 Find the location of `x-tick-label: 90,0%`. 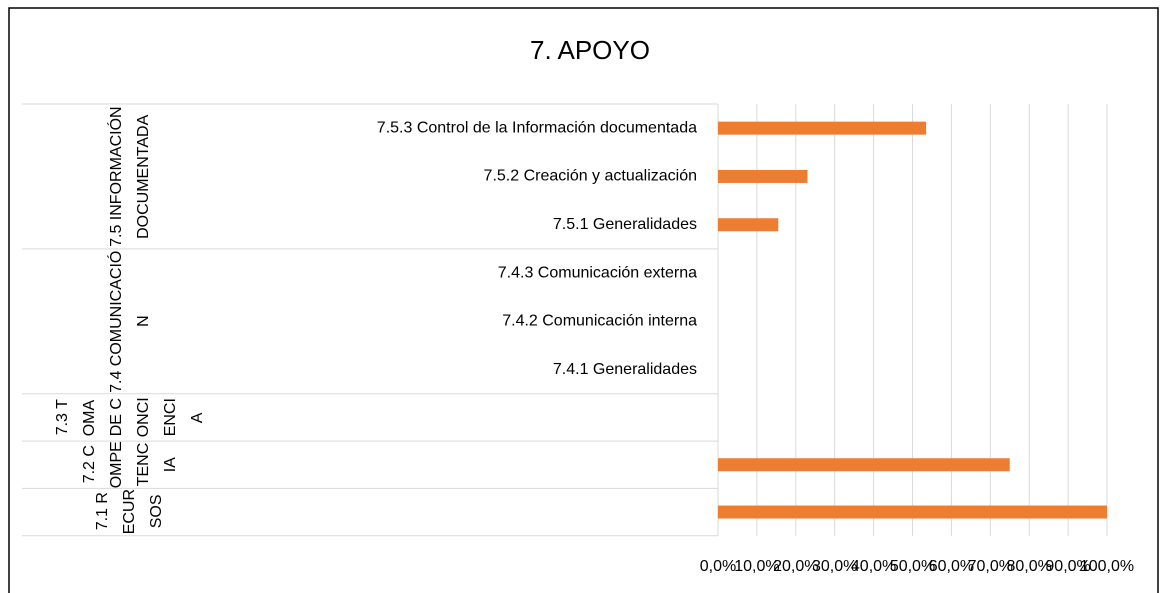

x-tick-label: 90,0% is located at coordinates (1067, 566).